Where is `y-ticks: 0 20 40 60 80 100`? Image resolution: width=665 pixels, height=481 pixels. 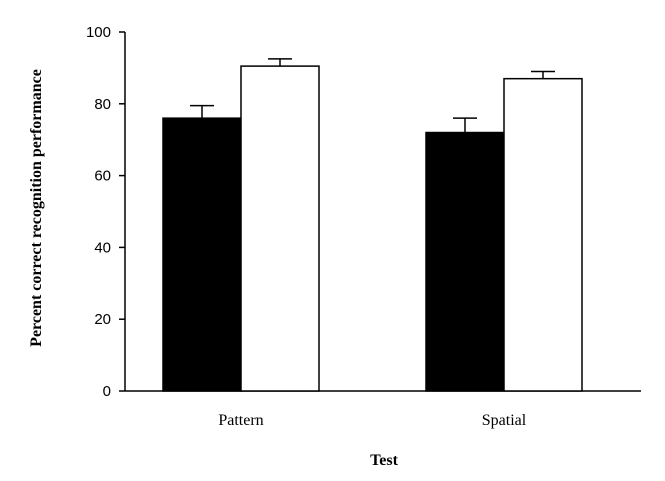
y-ticks: 0 20 40 60 80 100 is located at coordinates (105, 212).